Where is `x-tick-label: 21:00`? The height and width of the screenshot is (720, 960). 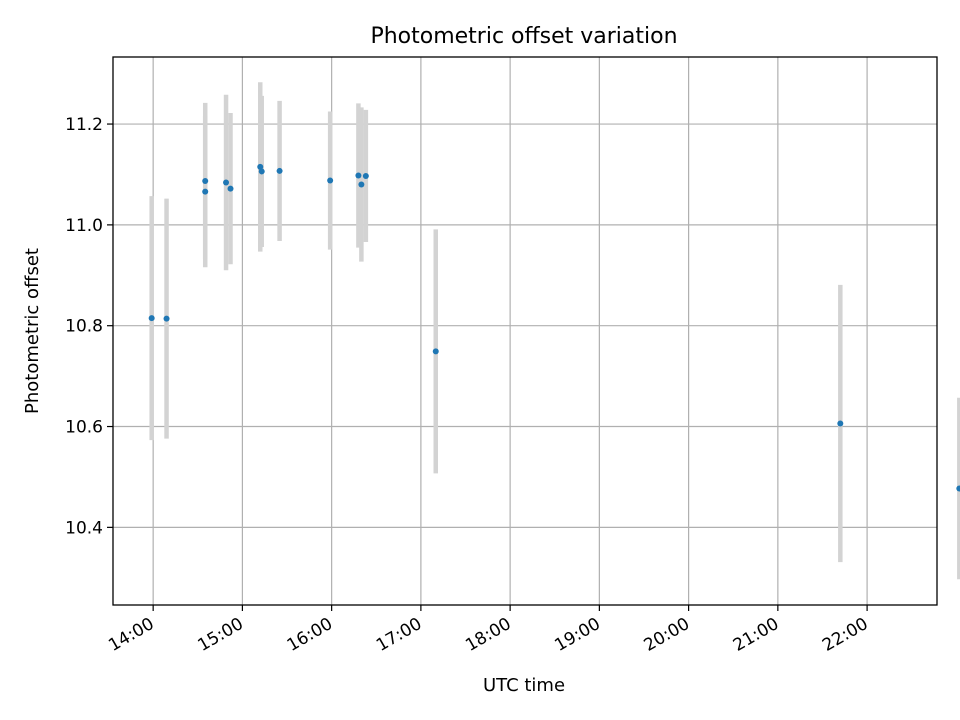
x-tick-label: 21:00 is located at coordinates (756, 635).